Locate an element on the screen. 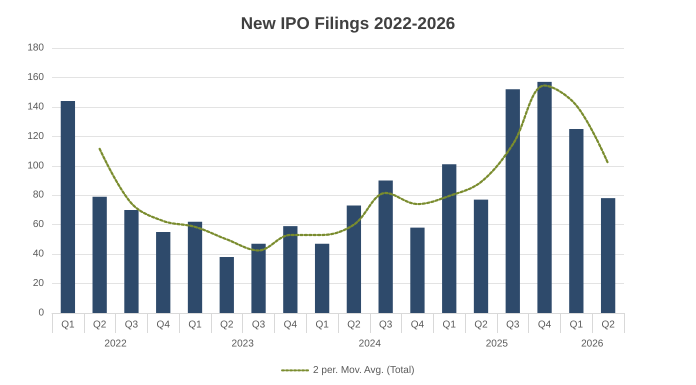 The height and width of the screenshot is (385, 696). y-tick-label: 160 is located at coordinates (35, 77).